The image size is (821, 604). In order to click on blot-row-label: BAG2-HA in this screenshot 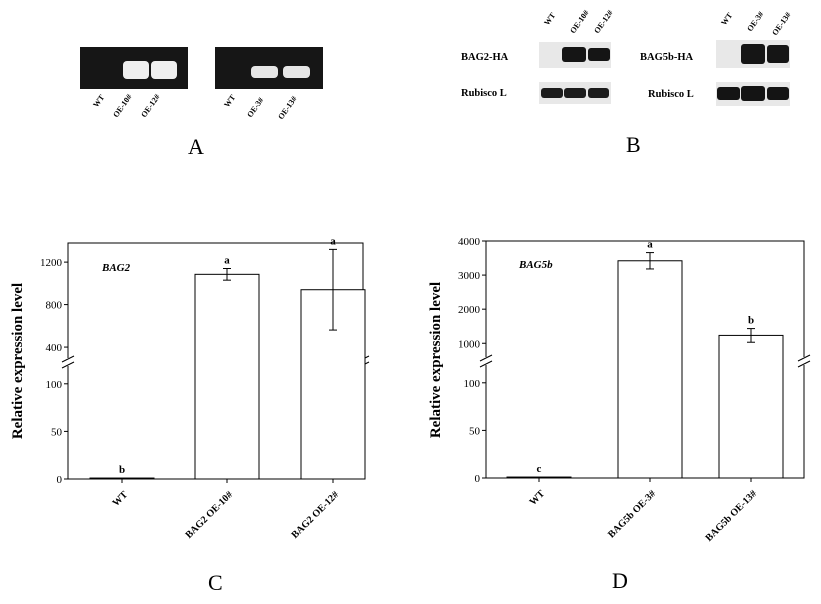, I will do `click(485, 57)`.